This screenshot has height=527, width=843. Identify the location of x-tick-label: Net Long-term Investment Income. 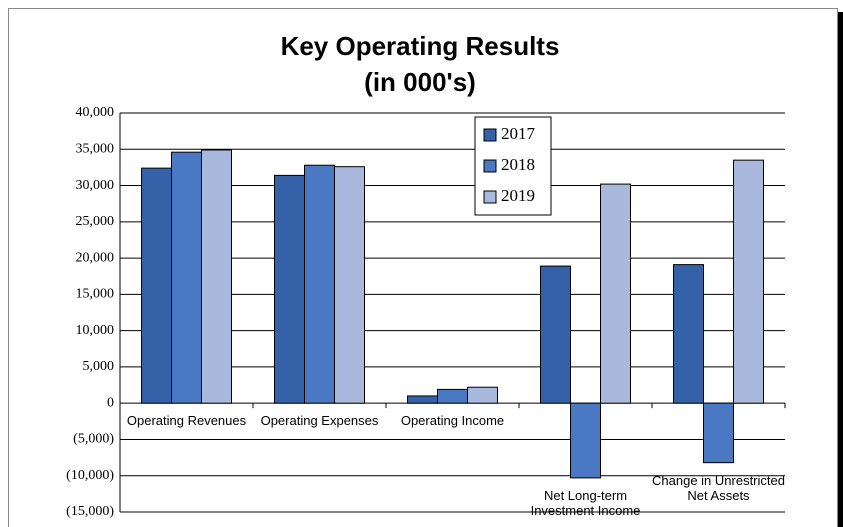
(585, 502).